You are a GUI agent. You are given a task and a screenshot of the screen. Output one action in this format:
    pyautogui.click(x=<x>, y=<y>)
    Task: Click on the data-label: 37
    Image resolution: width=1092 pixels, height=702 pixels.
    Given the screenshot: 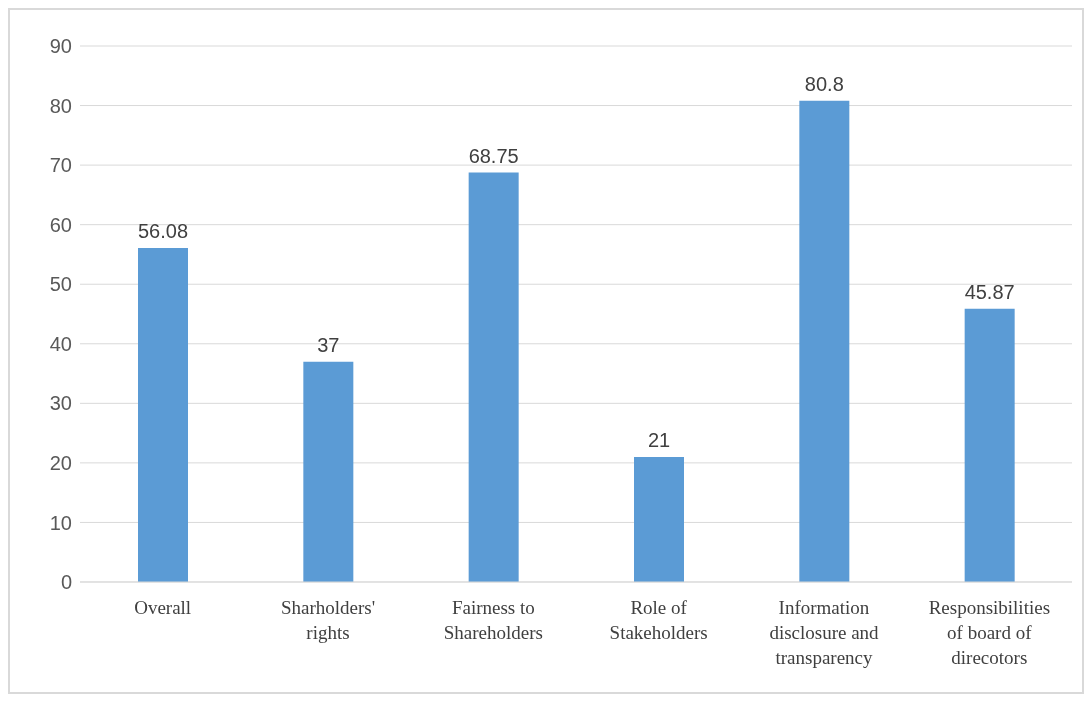 What is the action you would take?
    pyautogui.click(x=328, y=344)
    